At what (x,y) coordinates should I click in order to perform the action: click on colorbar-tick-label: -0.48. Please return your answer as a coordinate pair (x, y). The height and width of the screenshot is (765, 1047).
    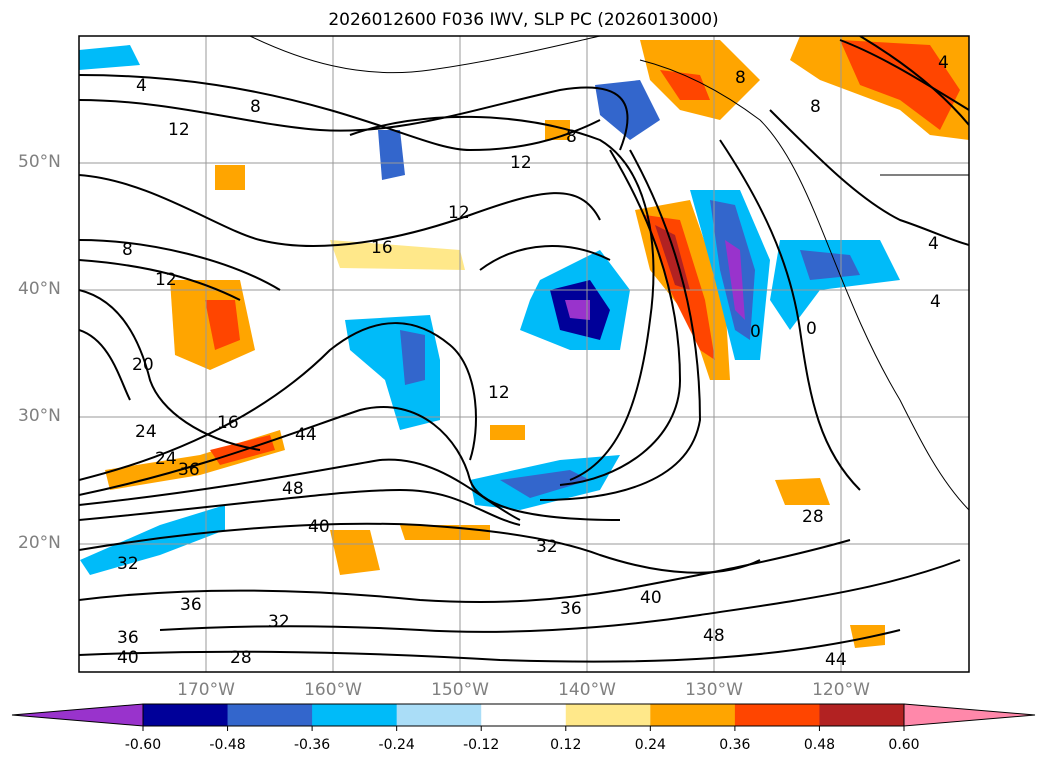
    Looking at the image, I should click on (227, 745).